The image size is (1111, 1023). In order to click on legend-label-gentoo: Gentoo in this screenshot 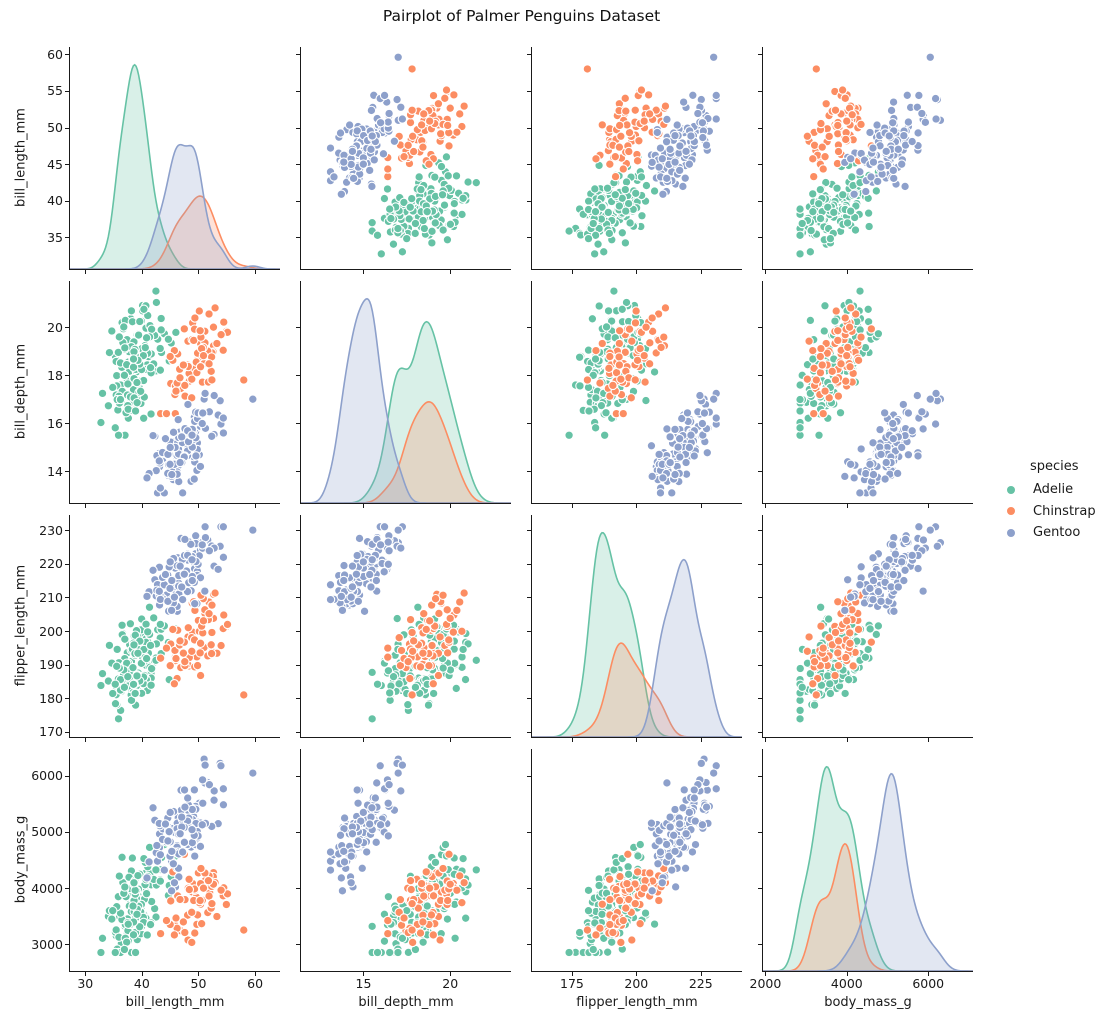, I will do `click(1057, 533)`.